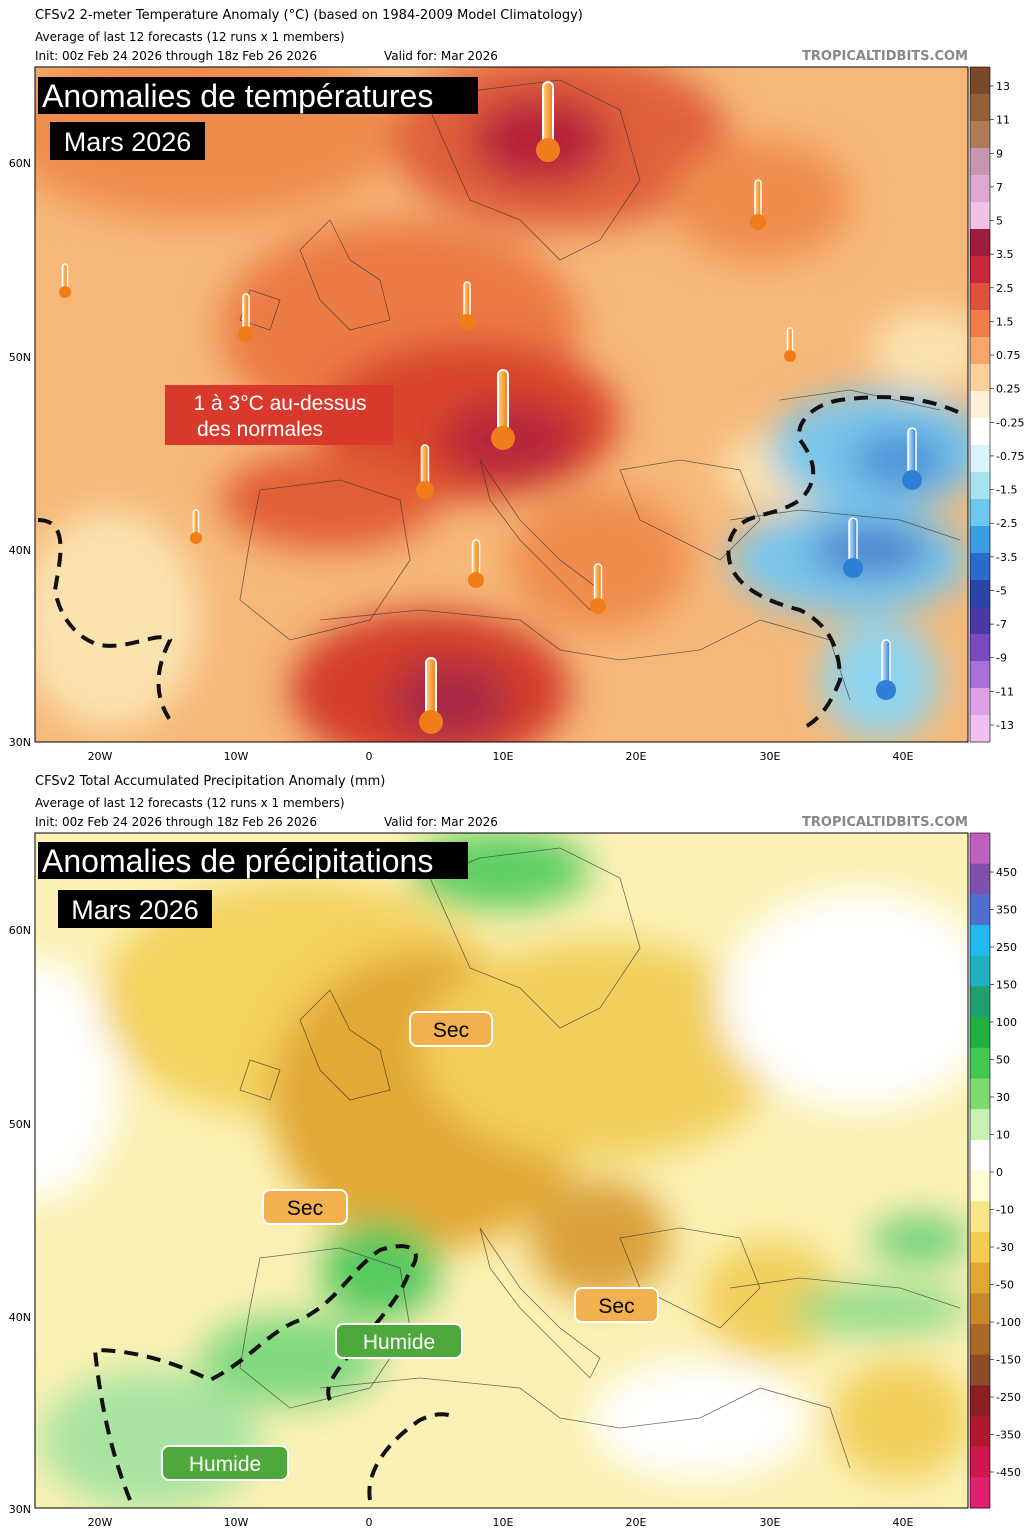  What do you see at coordinates (999, 153) in the screenshot?
I see `colorbar-label: 9` at bounding box center [999, 153].